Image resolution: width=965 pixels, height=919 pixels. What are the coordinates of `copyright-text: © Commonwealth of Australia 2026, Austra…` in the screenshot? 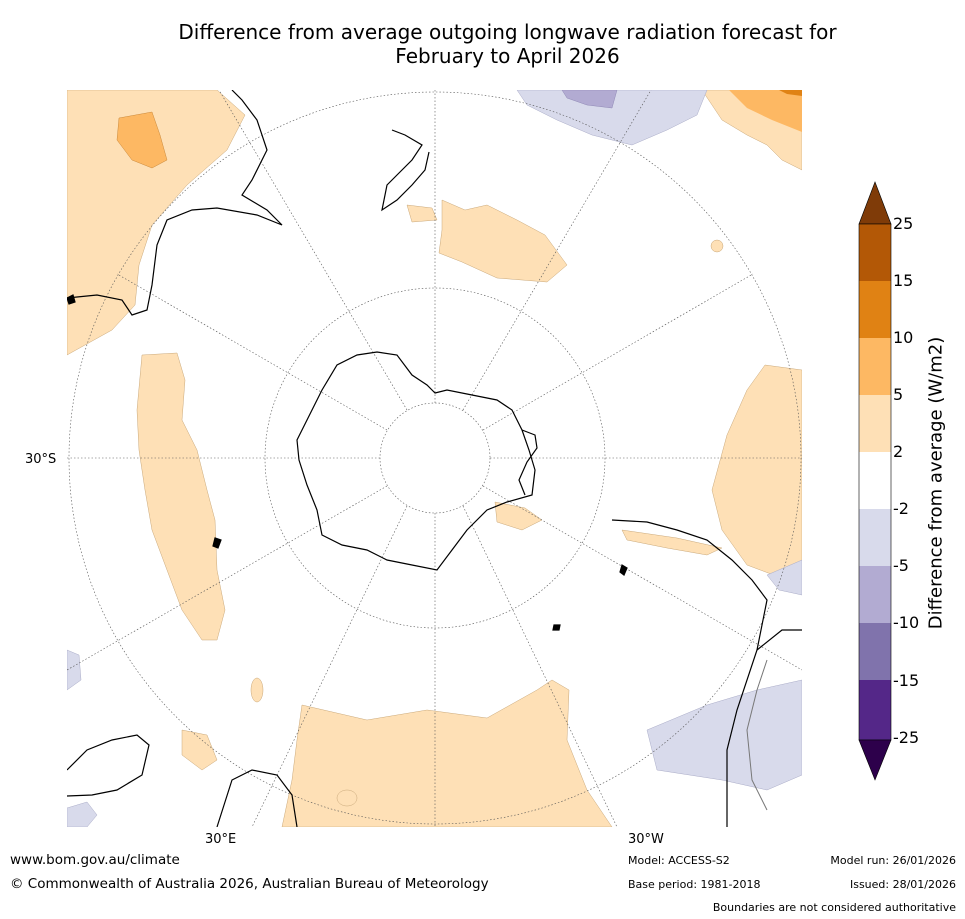 It's located at (249, 884).